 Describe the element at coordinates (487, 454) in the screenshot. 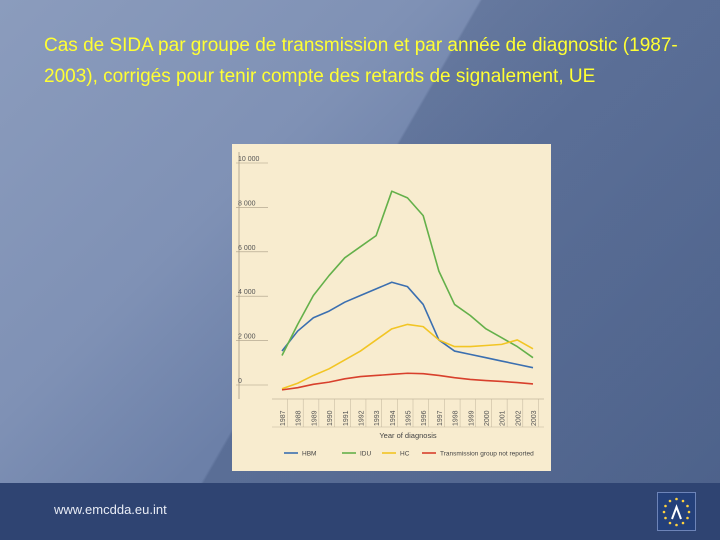

I see `legend-label: Transmission group not reported` at that location.